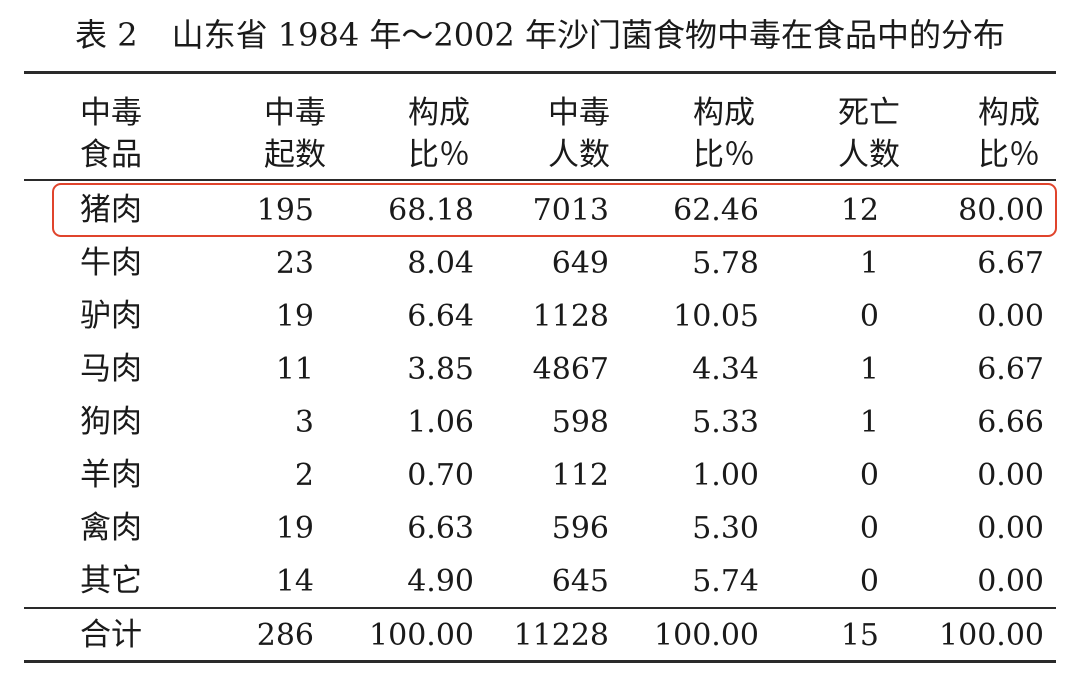 The image size is (1080, 687). Describe the element at coordinates (111, 475) in the screenshot. I see `food-cell: 羊肉` at that location.